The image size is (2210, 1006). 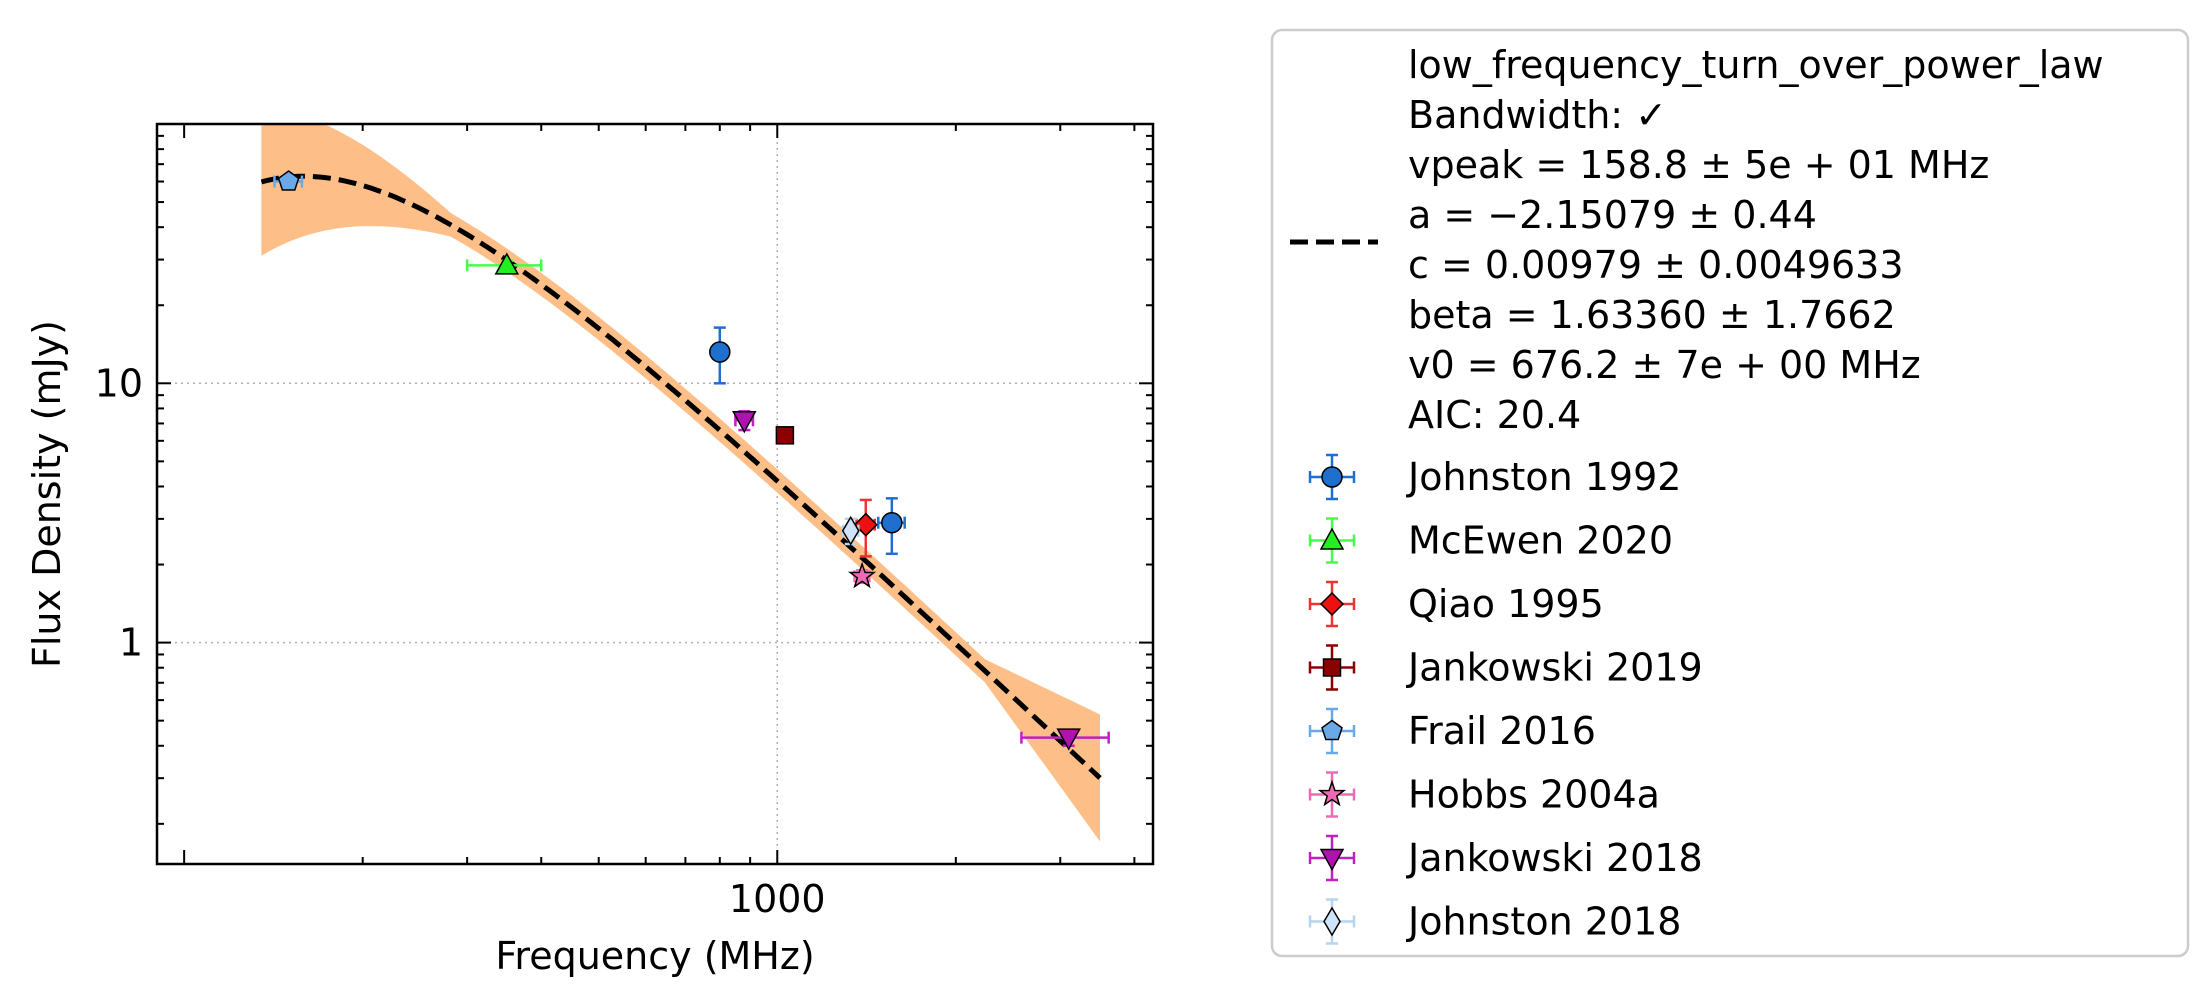 I want to click on legend-label-qiao-1995: Qiao 1995, so click(x=1506, y=604).